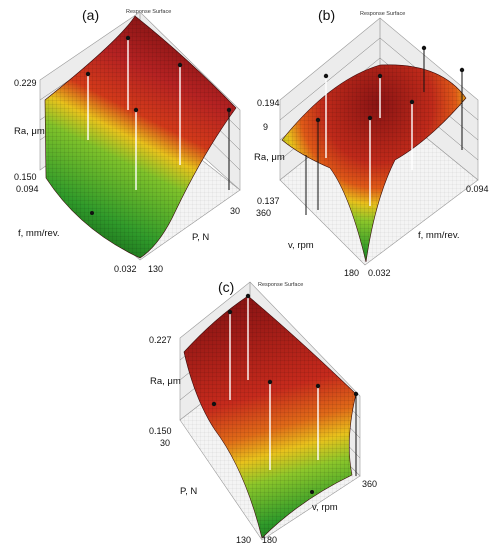  Describe the element at coordinates (325, 507) in the screenshot. I see `panel-c-y-label: v, rpm` at that location.